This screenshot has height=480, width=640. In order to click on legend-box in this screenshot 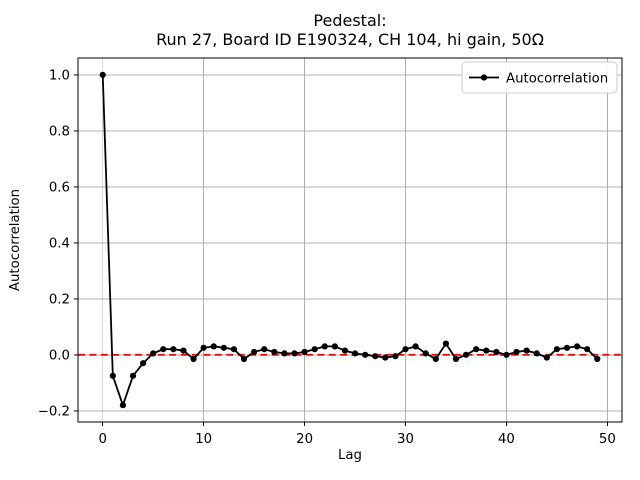, I will do `click(539, 77)`.